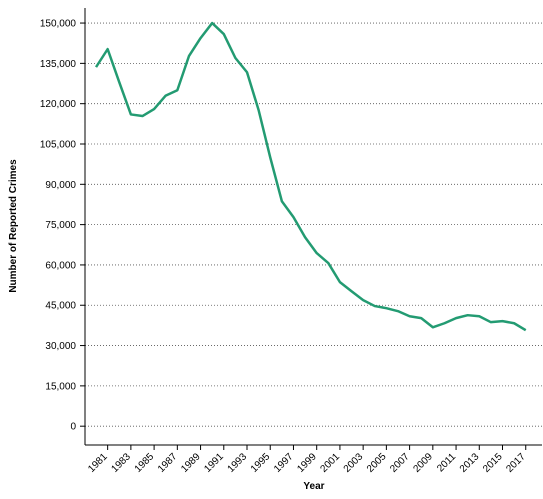 The height and width of the screenshot is (499, 543). Describe the element at coordinates (121, 463) in the screenshot. I see `x-tick-label: 1983` at that location.